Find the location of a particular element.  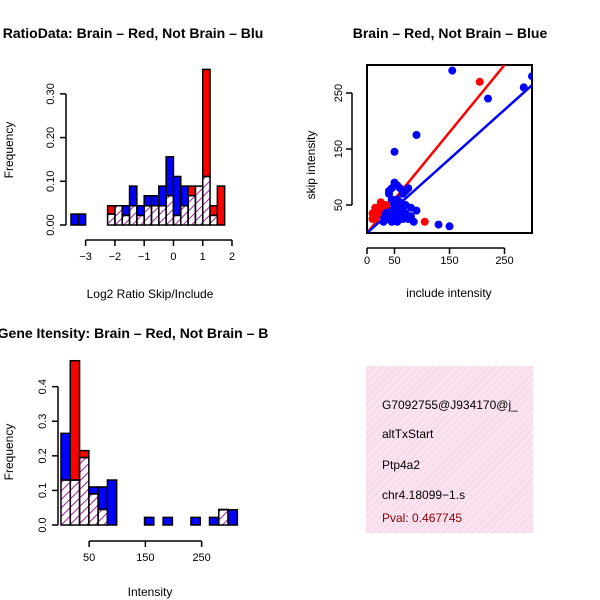

info-line-event: altTxStart is located at coordinates (408, 434).